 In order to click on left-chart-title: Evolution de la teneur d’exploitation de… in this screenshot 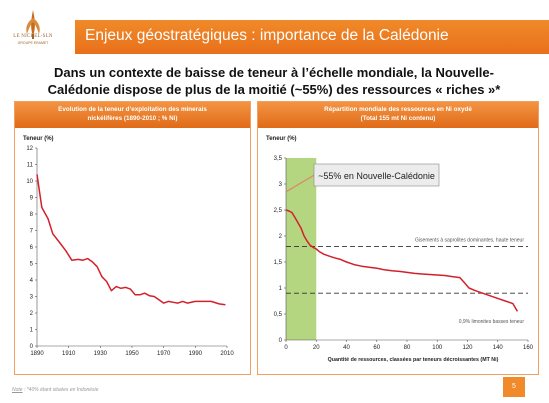, I will do `click(132, 109)`.